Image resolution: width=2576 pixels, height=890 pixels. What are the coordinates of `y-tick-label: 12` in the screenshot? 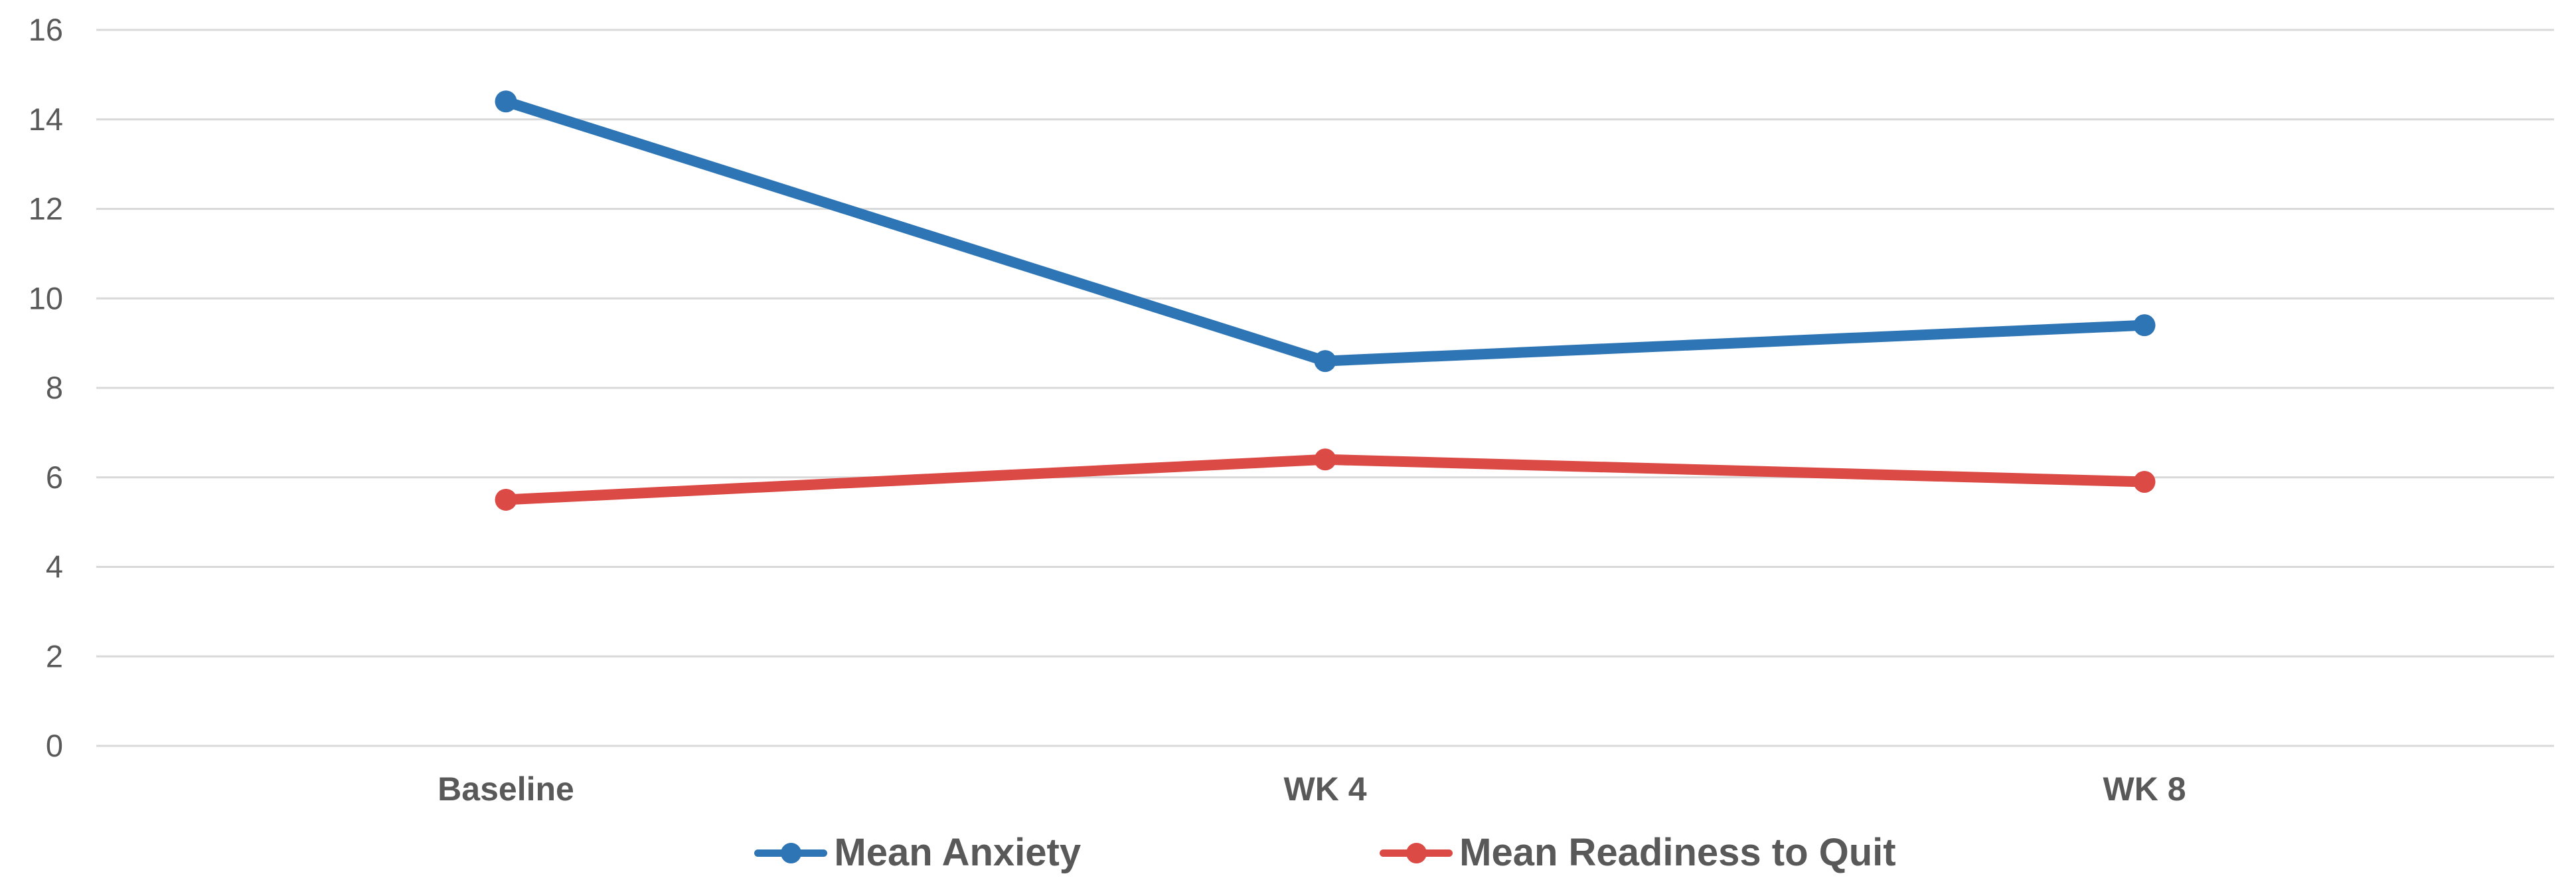 It's located at (46, 208).